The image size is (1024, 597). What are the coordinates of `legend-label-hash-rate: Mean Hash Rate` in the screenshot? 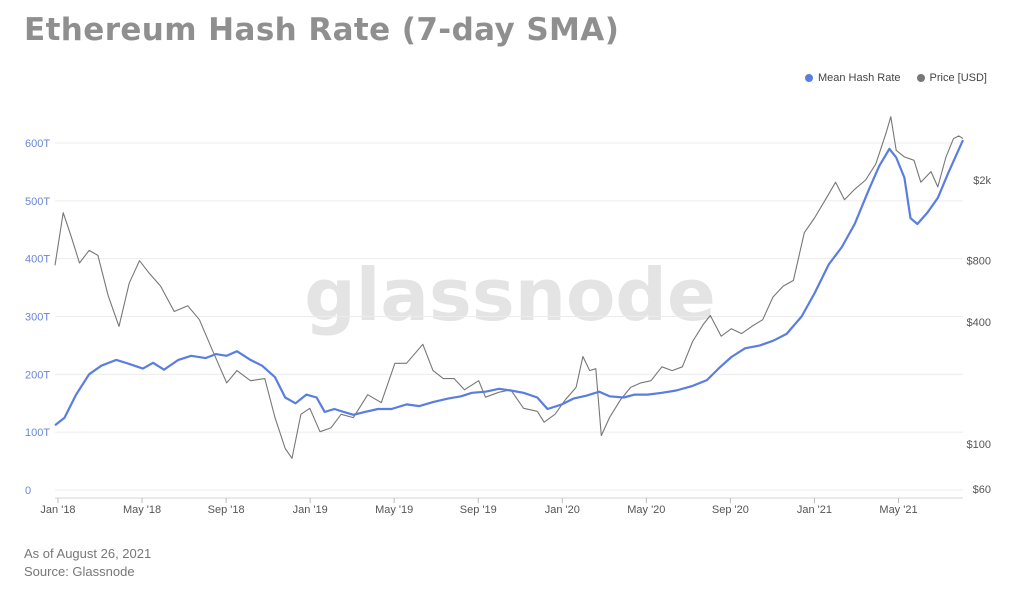 It's located at (859, 78).